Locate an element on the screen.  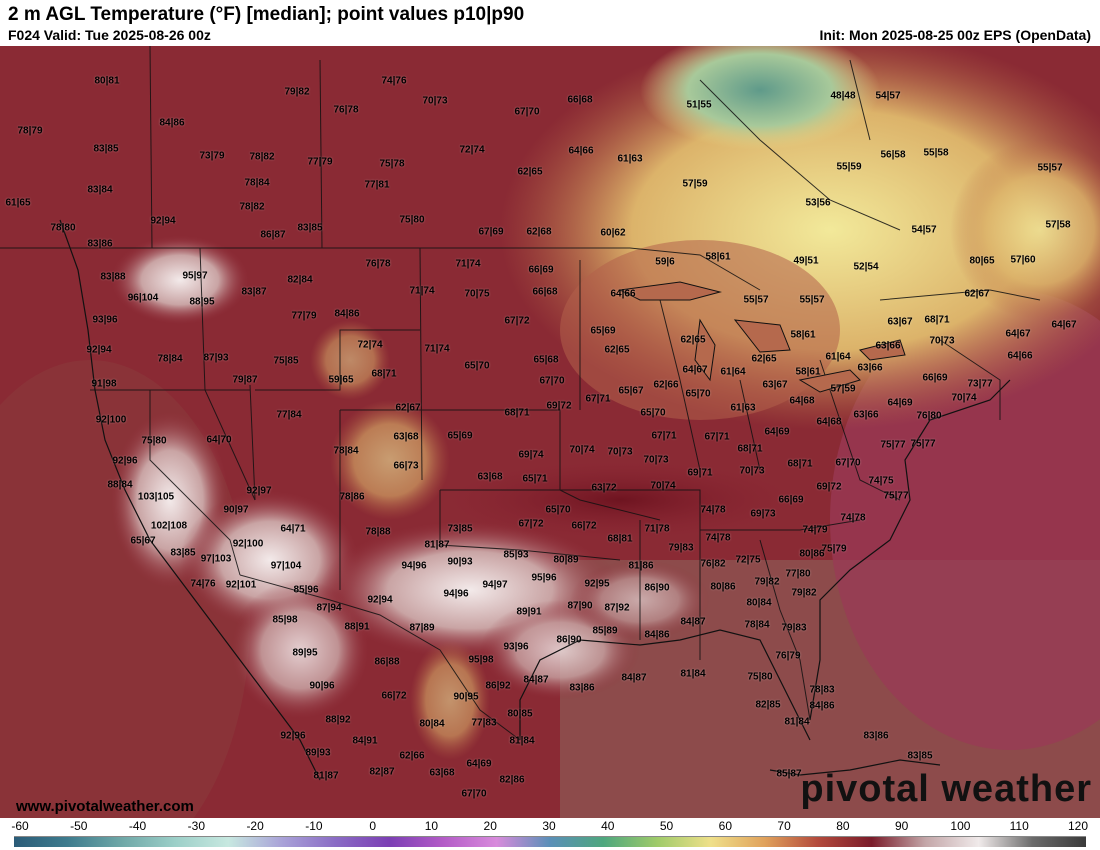
point-value-label: 92|94 is located at coordinates (99, 350).